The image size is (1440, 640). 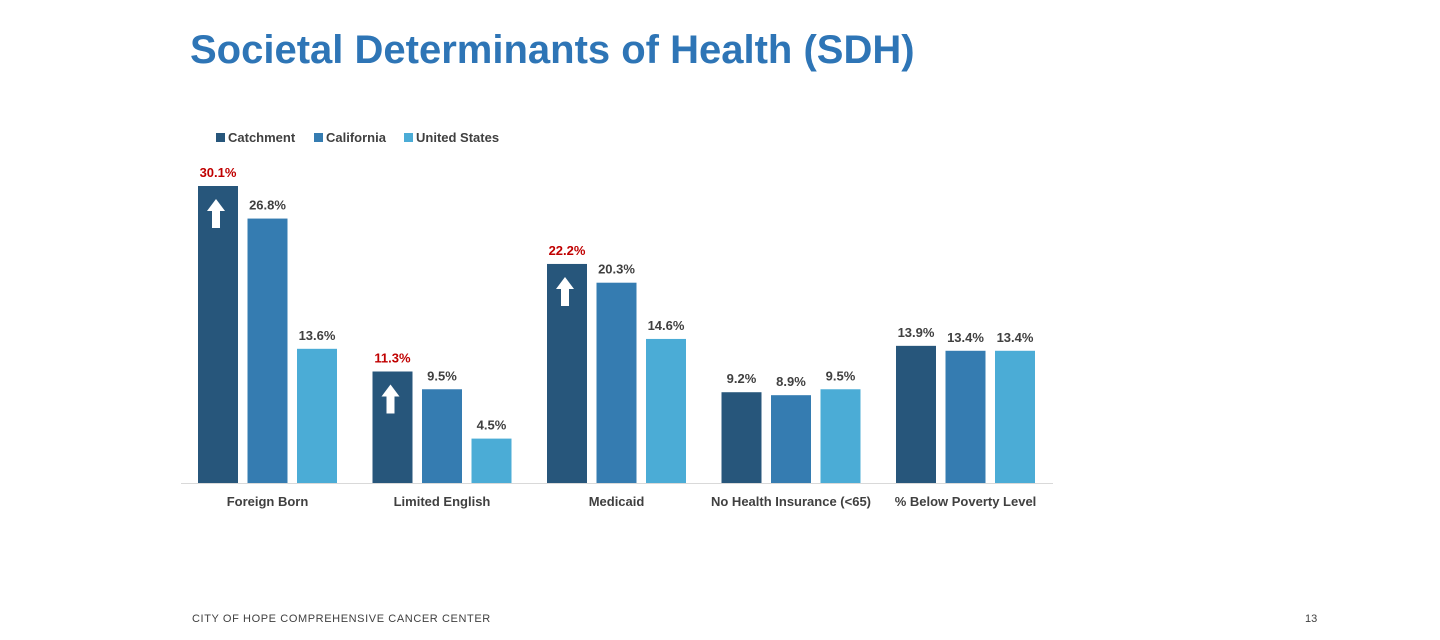 I want to click on legend-swatch-catchment, so click(x=220, y=137).